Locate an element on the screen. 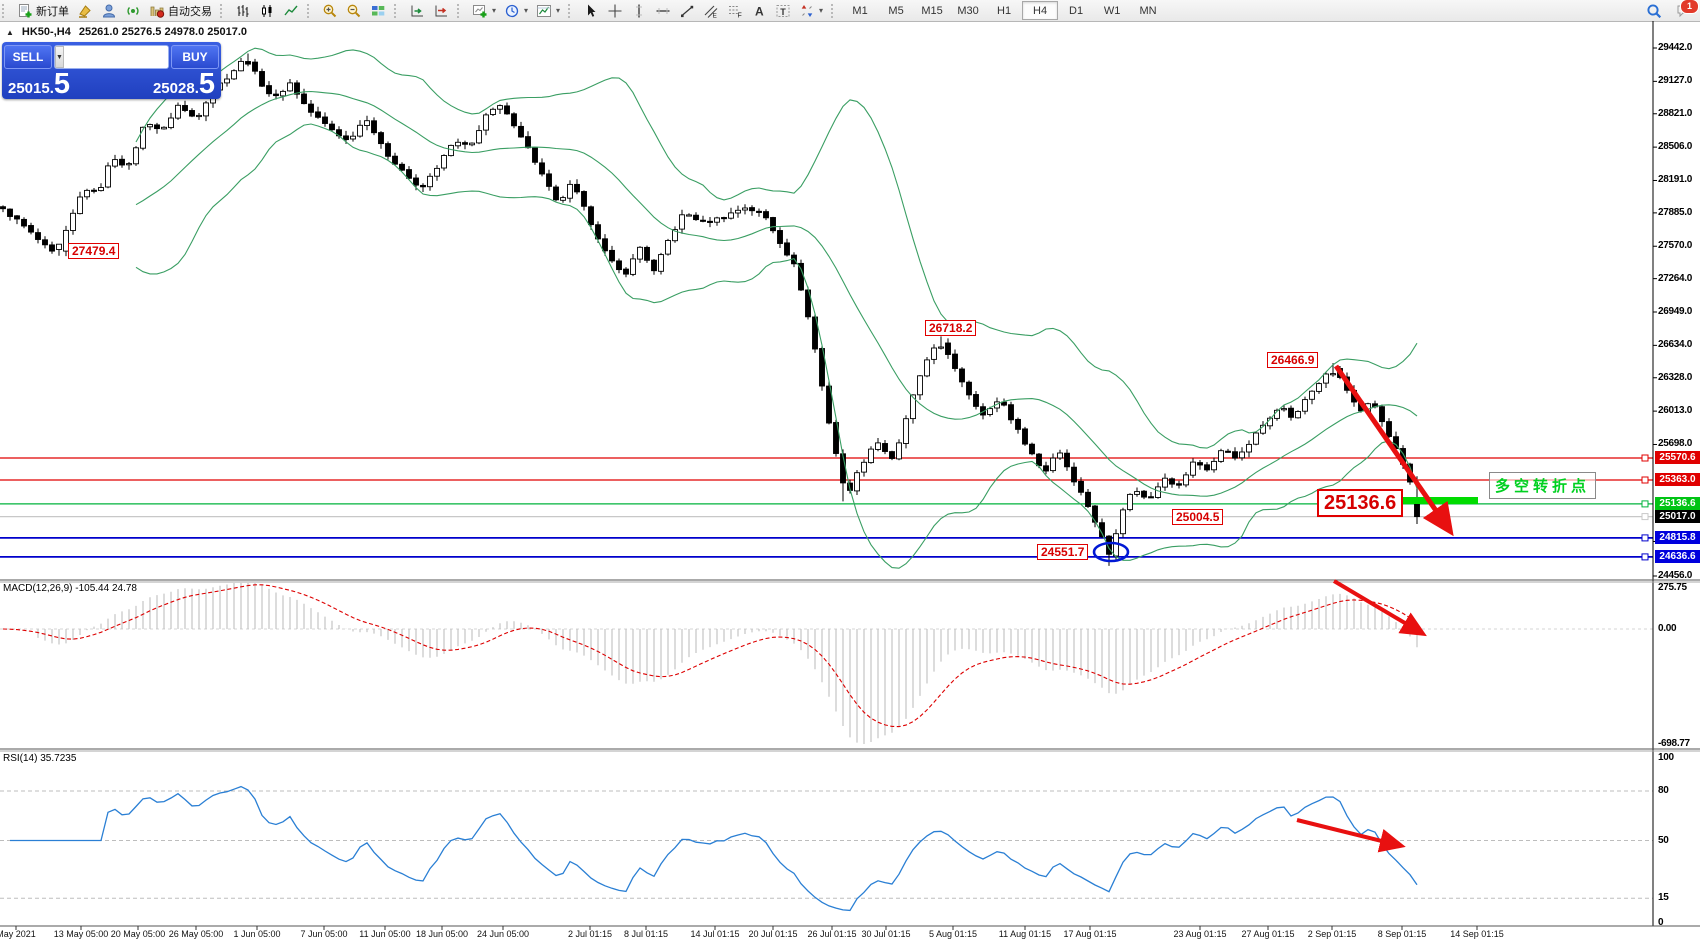 Image resolution: width=1700 pixels, height=943 pixels. crosshair-tool-icon is located at coordinates (615, 11).